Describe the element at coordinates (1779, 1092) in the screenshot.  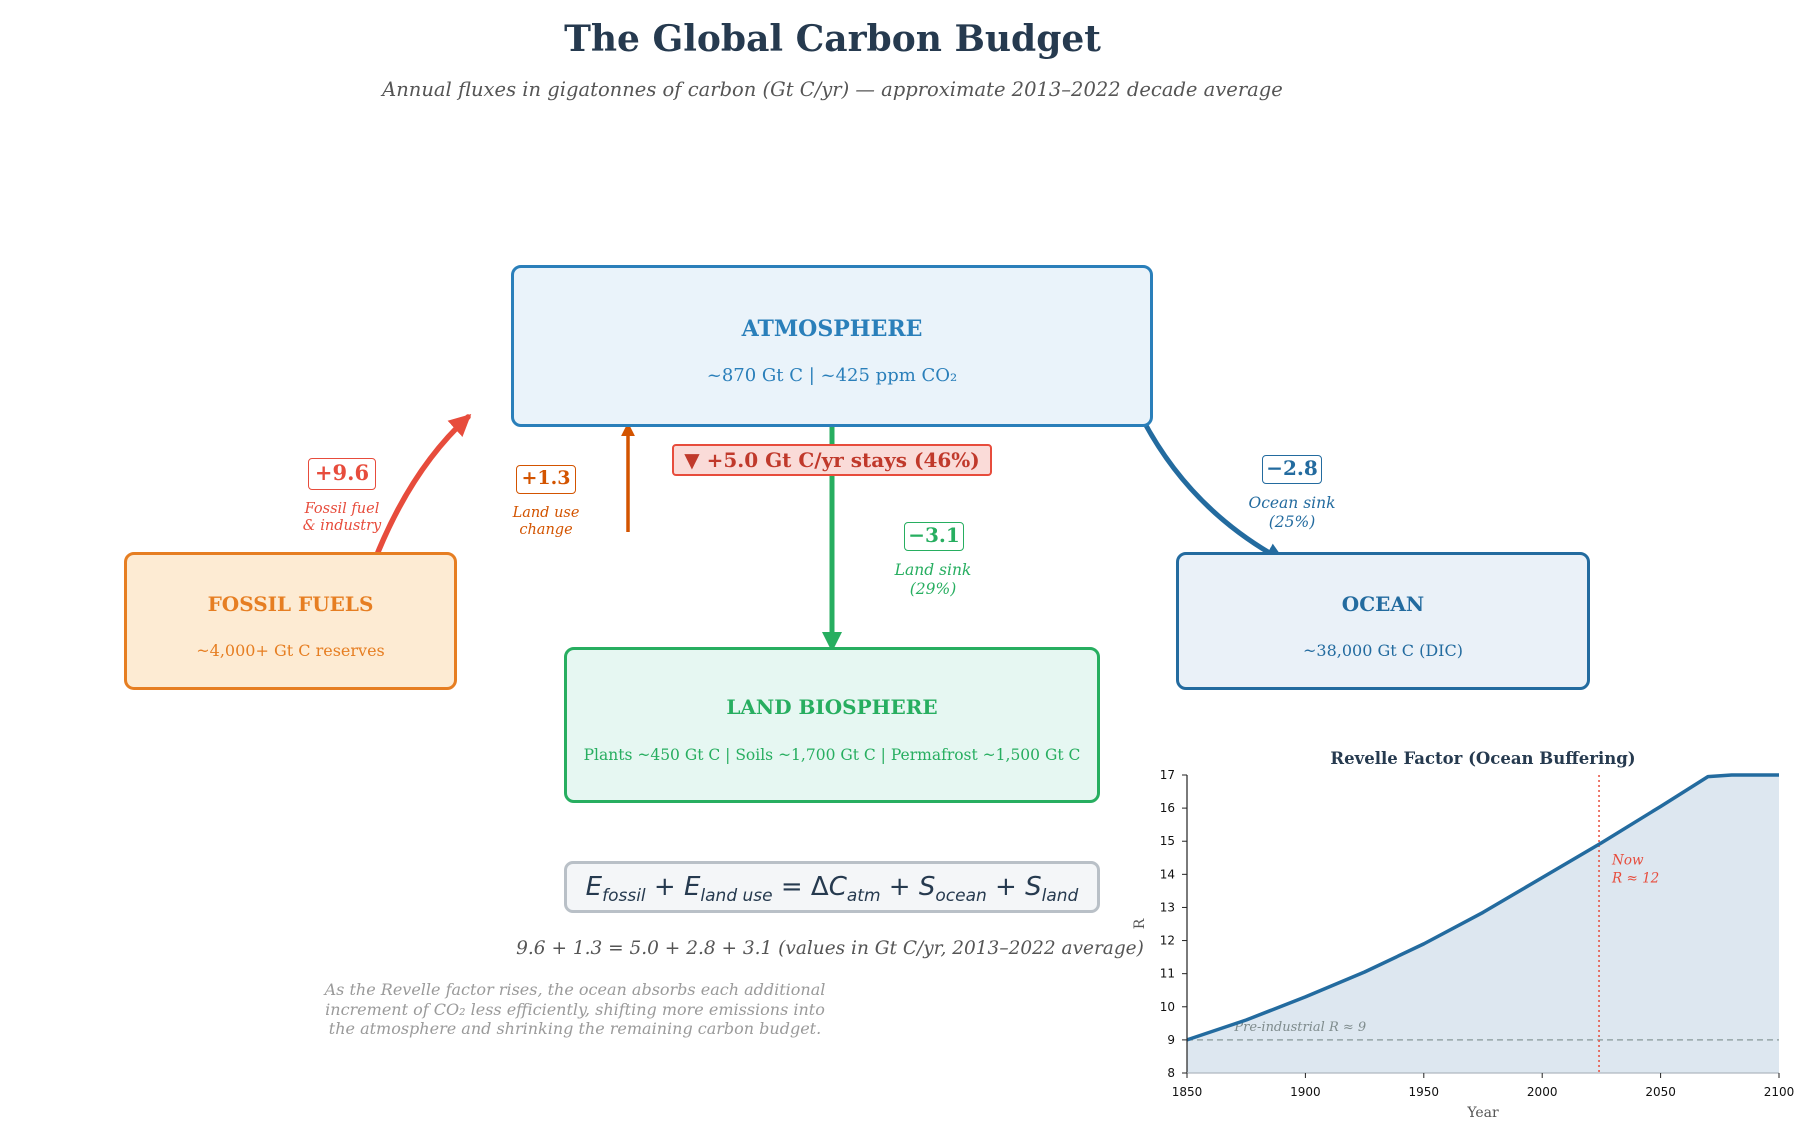
I see `x-tick-label: 2100` at that location.